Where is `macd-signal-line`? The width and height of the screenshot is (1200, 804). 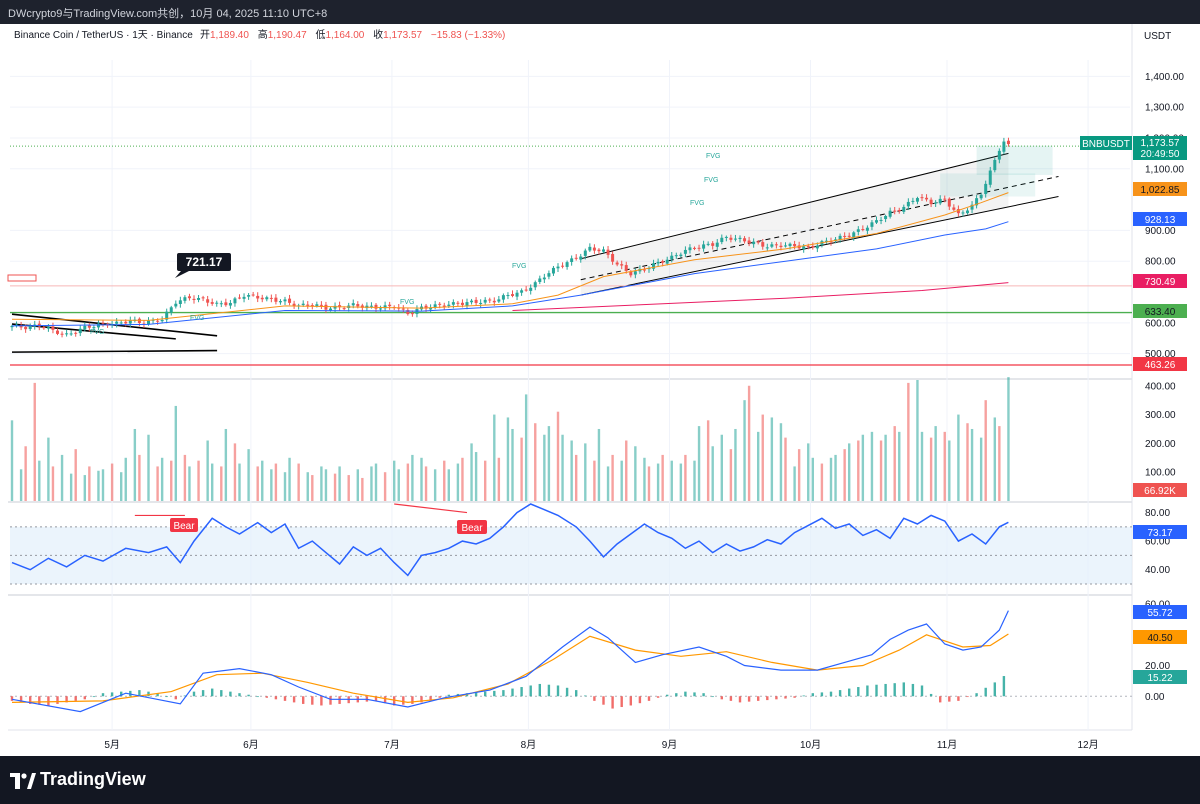 macd-signal-line is located at coordinates (510, 668).